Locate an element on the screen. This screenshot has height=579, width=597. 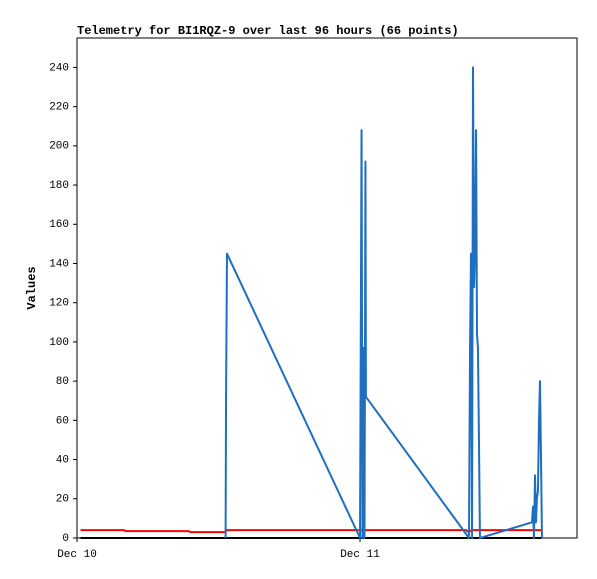
x-tick-label: Dec 10 is located at coordinates (77, 555).